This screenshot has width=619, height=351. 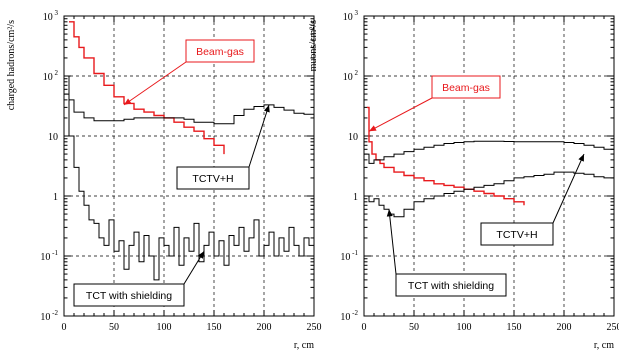 I want to click on y-axis-label: charged hadrons/cm²/s, so click(x=11, y=65).